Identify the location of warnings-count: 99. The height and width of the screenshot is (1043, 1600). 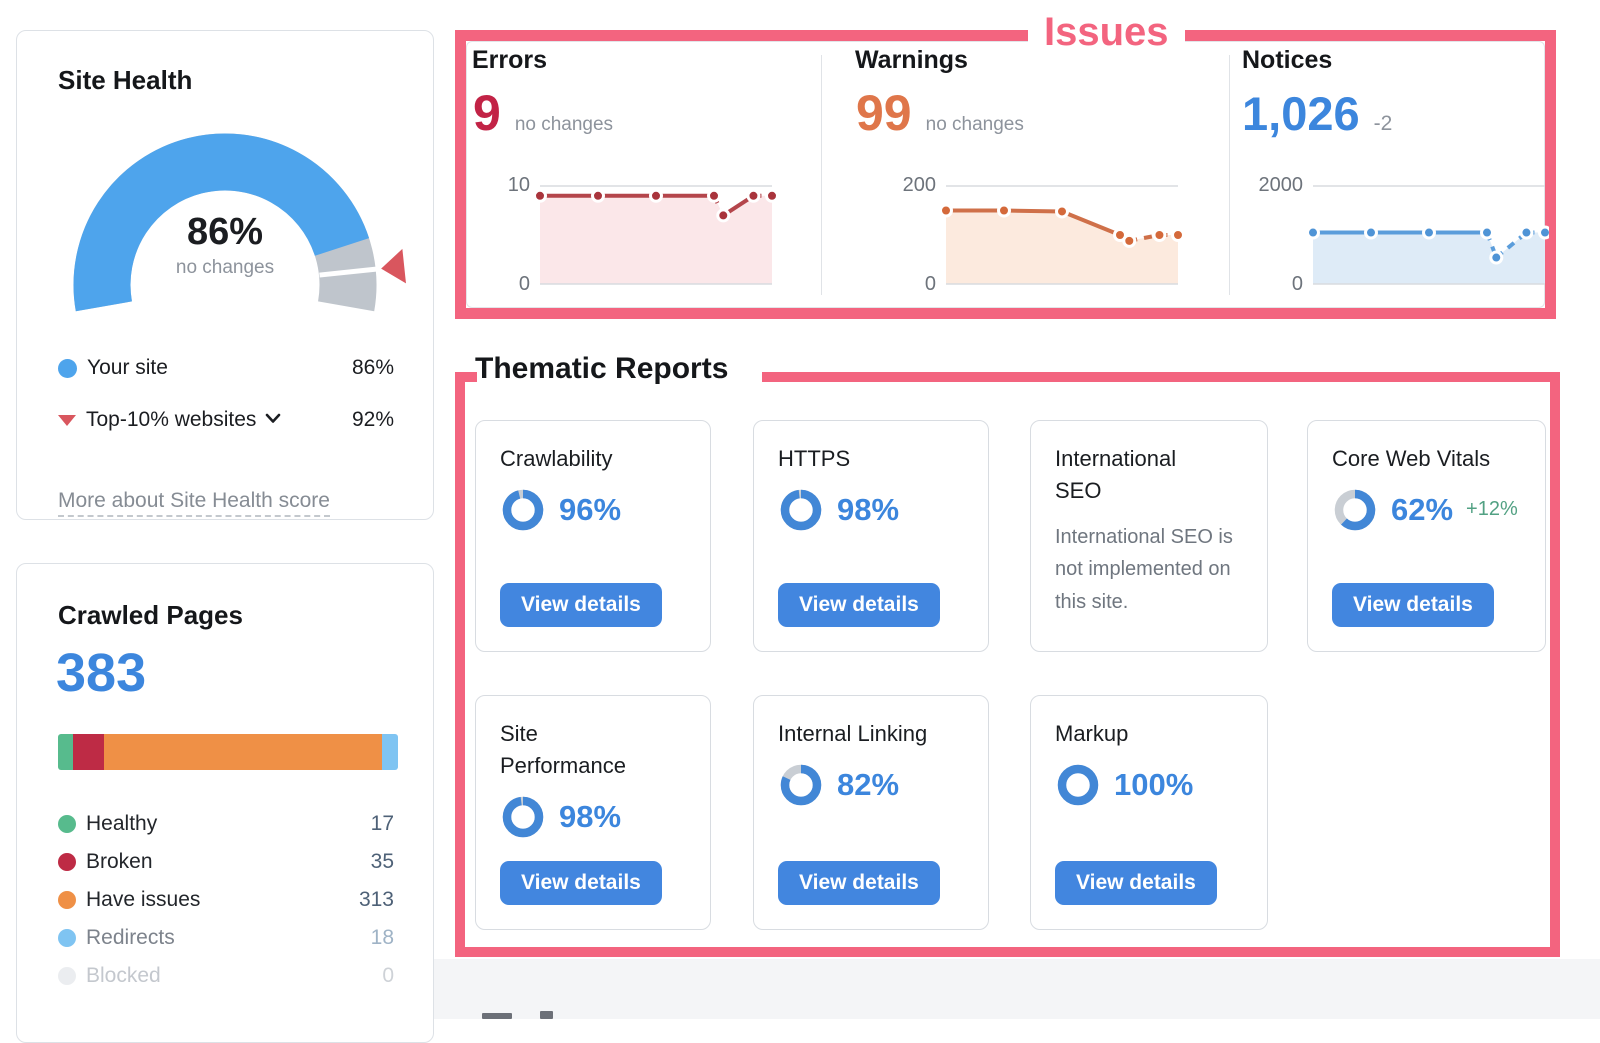
(884, 113).